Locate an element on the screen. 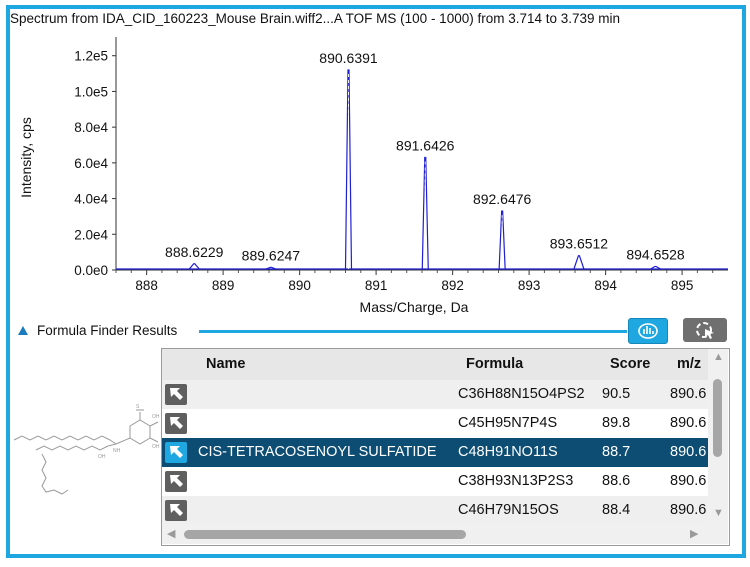  scroll-right-icon: ▶ is located at coordinates (694, 534).